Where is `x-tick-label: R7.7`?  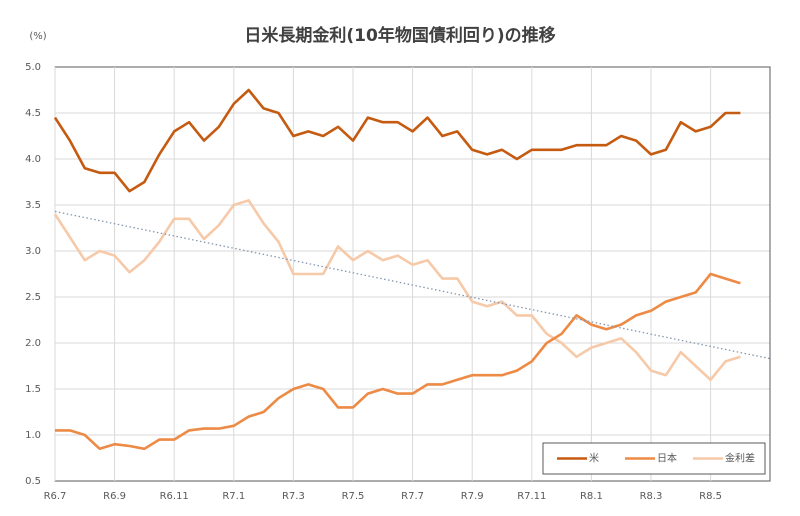
x-tick-label: R7.7 is located at coordinates (412, 496).